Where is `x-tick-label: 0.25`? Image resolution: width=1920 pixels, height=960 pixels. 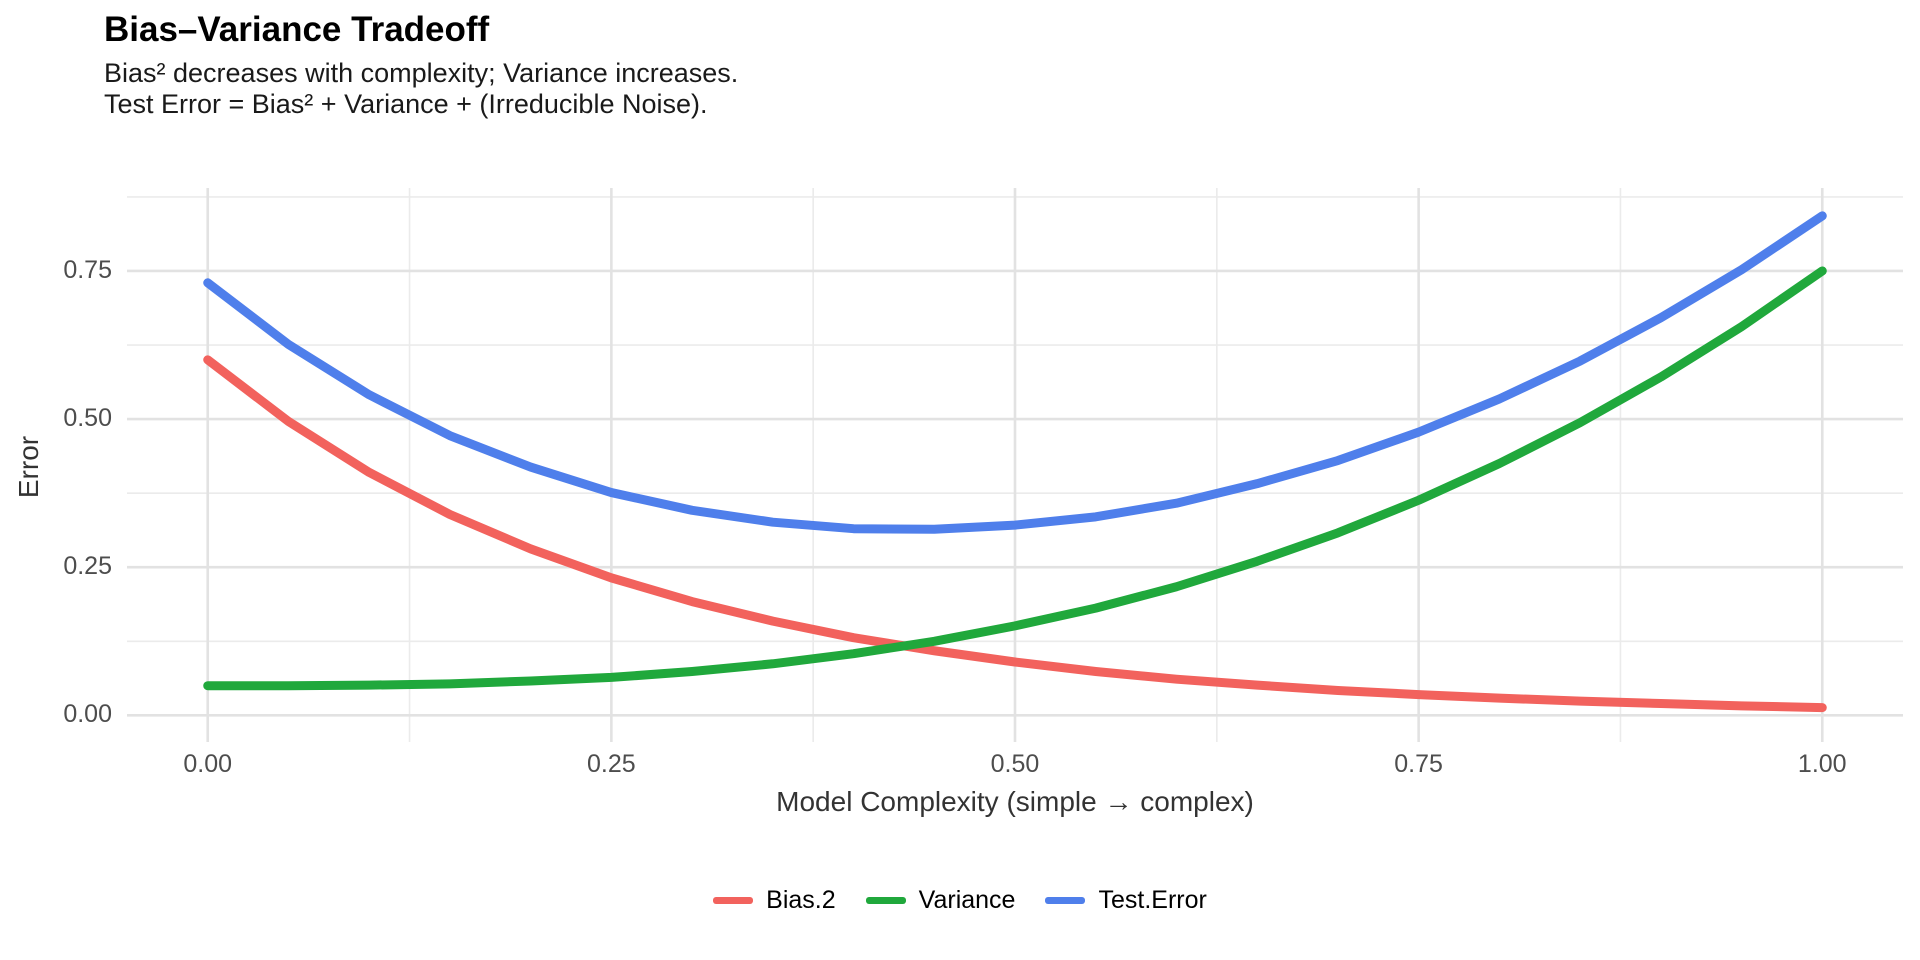
x-tick-label: 0.25 is located at coordinates (611, 764).